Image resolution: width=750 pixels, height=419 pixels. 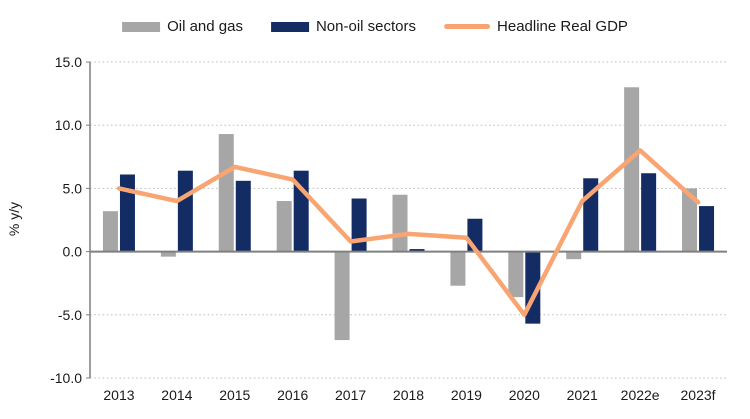 I want to click on legend-label-non-oil-sectors: Non-oil sectors, so click(x=366, y=26).